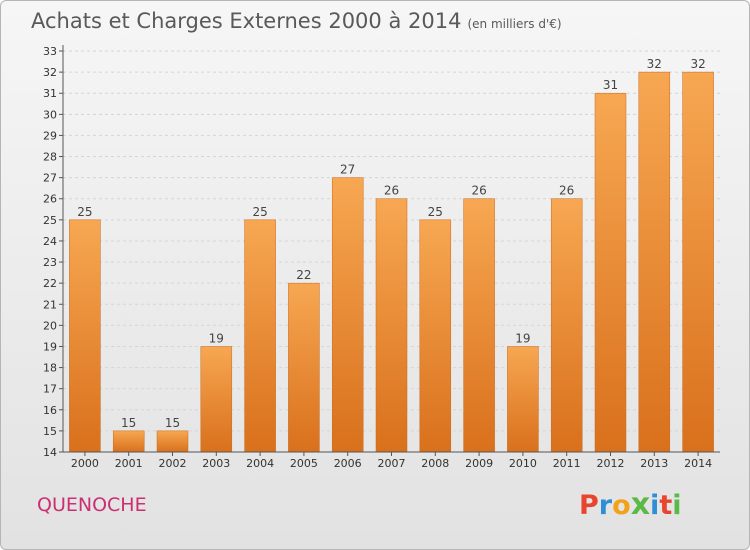  I want to click on value-label-2002: 15, so click(172, 423).